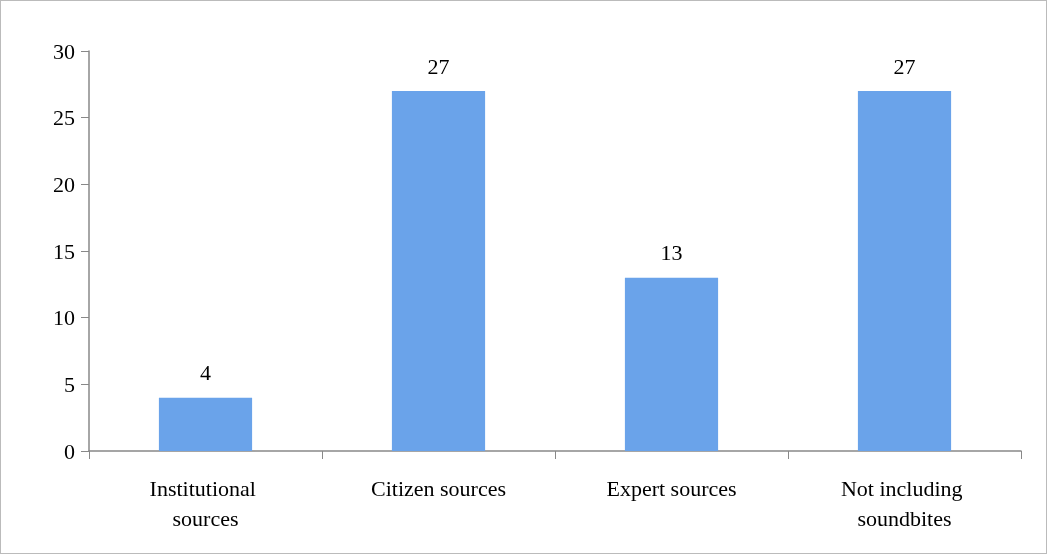 This screenshot has width=1047, height=554. I want to click on y-tick-label: 5, so click(69, 384).